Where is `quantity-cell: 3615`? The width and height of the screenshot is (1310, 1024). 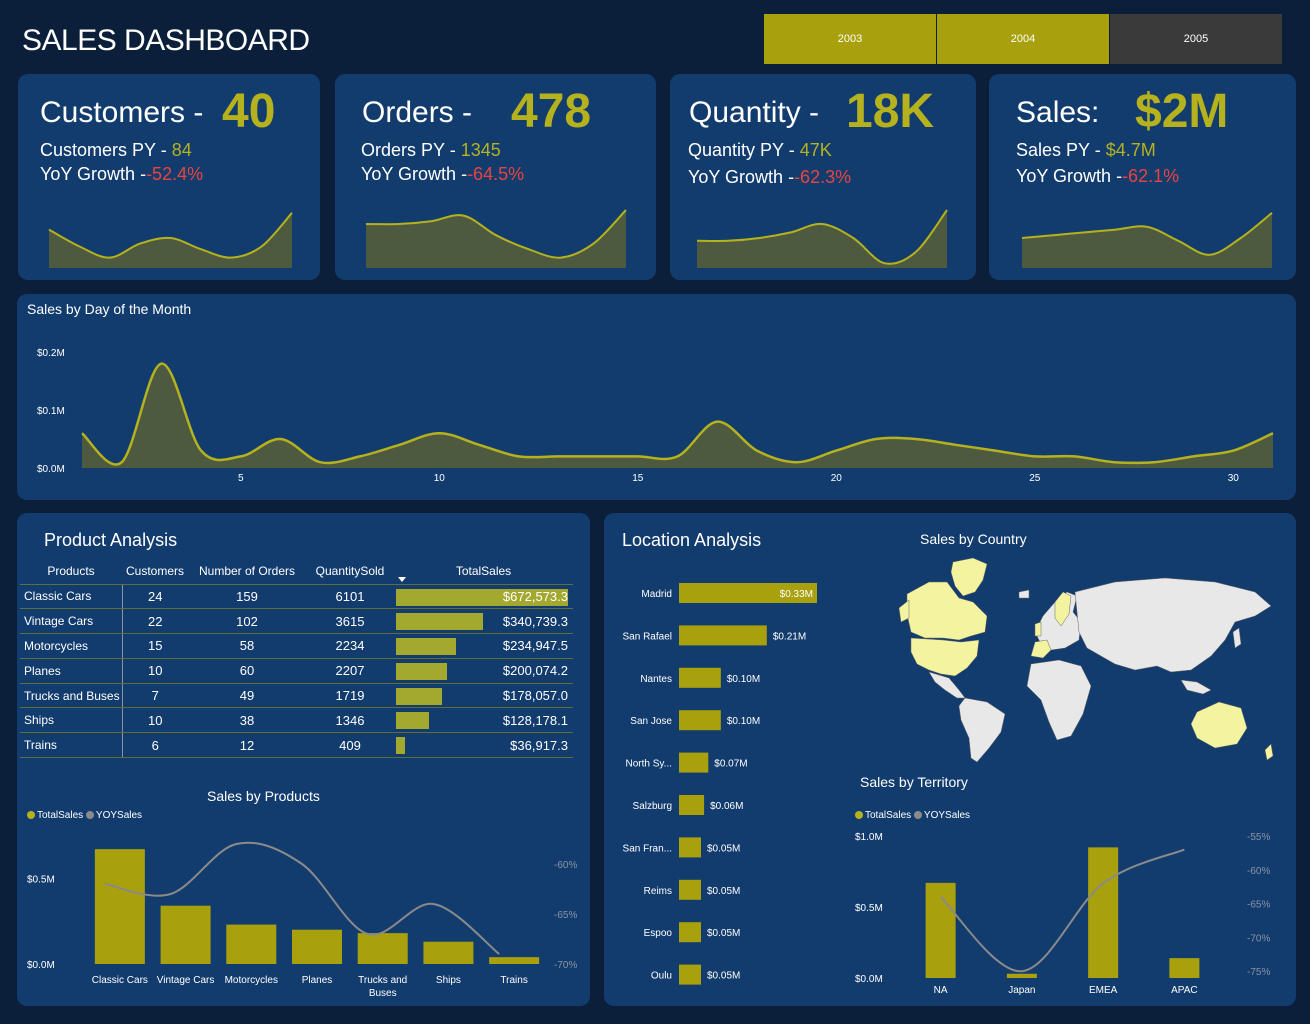 quantity-cell: 3615 is located at coordinates (350, 621).